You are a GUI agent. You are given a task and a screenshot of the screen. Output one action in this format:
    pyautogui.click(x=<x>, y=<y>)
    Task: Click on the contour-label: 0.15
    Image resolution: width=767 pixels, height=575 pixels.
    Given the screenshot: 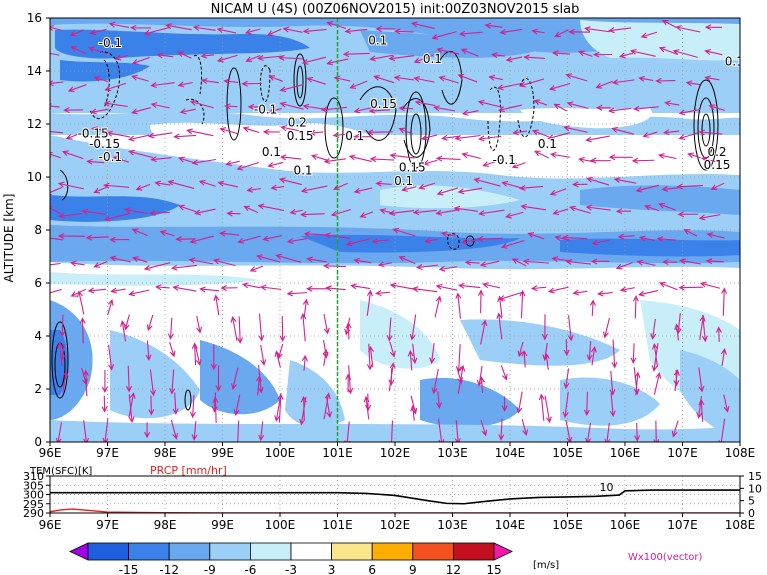 What is the action you would take?
    pyautogui.click(x=717, y=165)
    